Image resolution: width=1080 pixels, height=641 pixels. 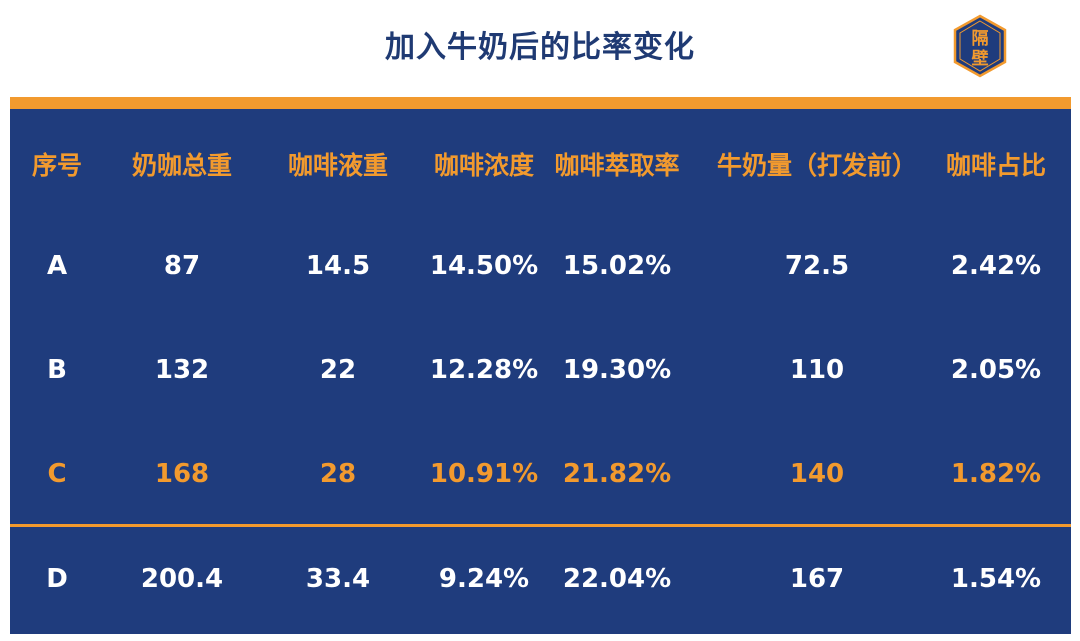 I want to click on brand-logo: 隔 壁, so click(x=980, y=46).